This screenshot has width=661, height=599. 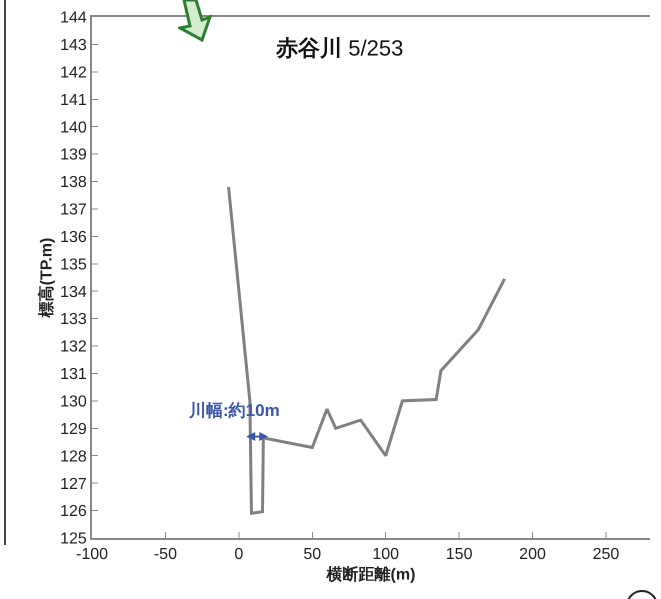 I want to click on x-tick-label: 50, so click(x=312, y=555).